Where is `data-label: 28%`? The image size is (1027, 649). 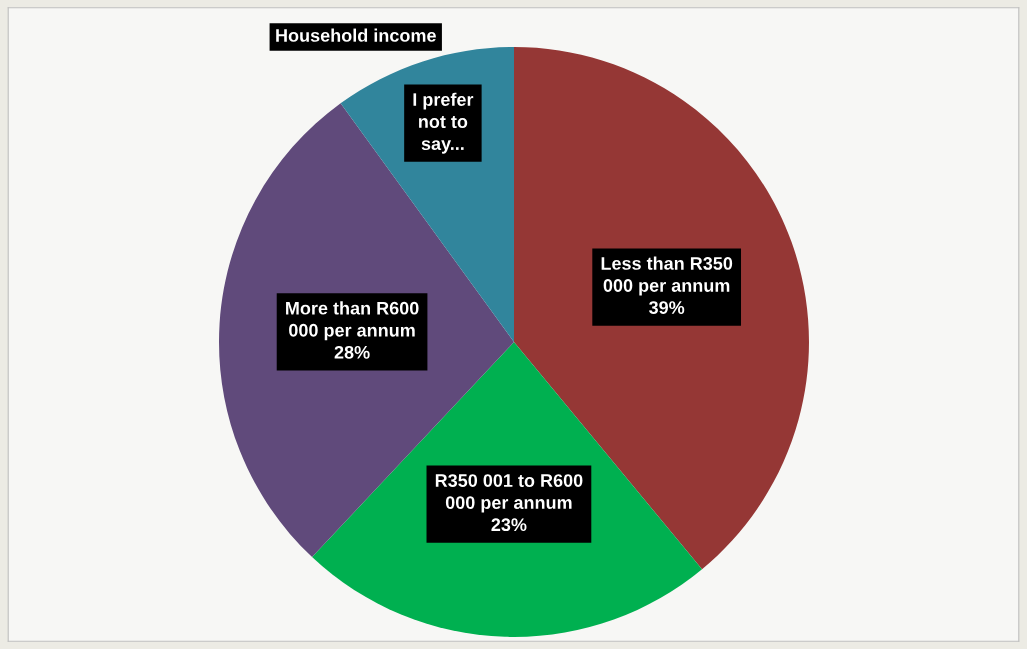 data-label: 28% is located at coordinates (352, 352).